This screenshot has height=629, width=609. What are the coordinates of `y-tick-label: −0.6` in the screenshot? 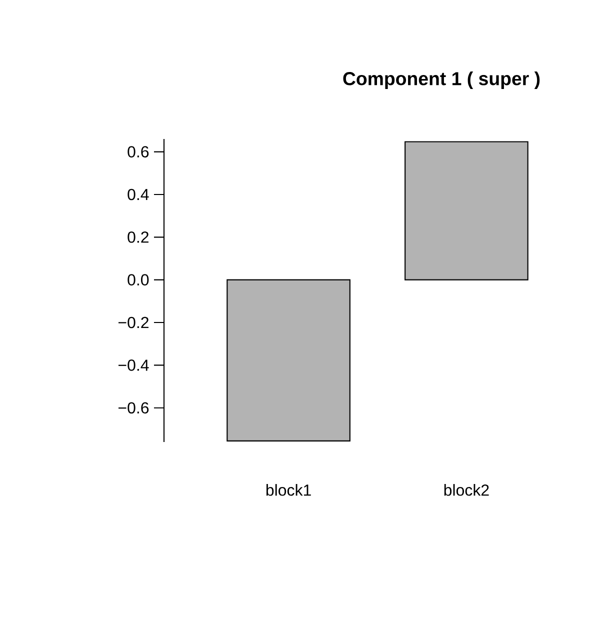 It's located at (133, 408).